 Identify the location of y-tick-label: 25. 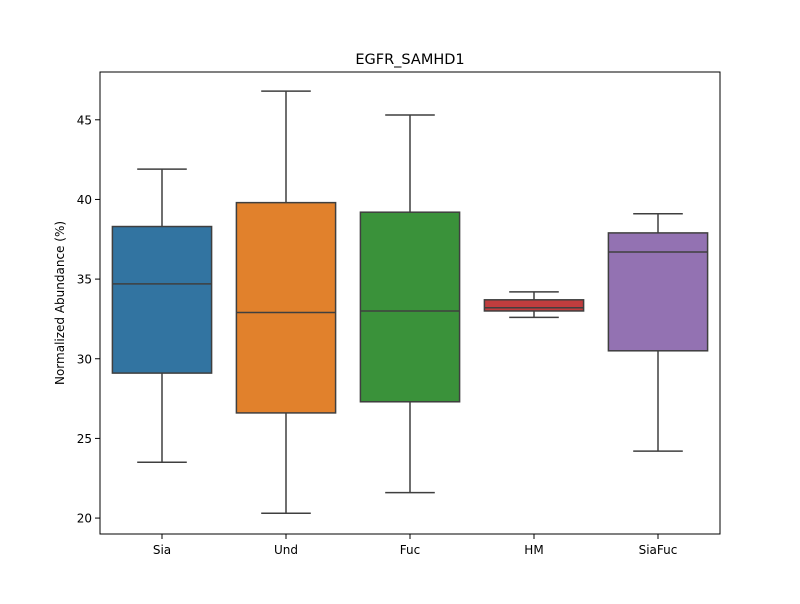
(84, 439).